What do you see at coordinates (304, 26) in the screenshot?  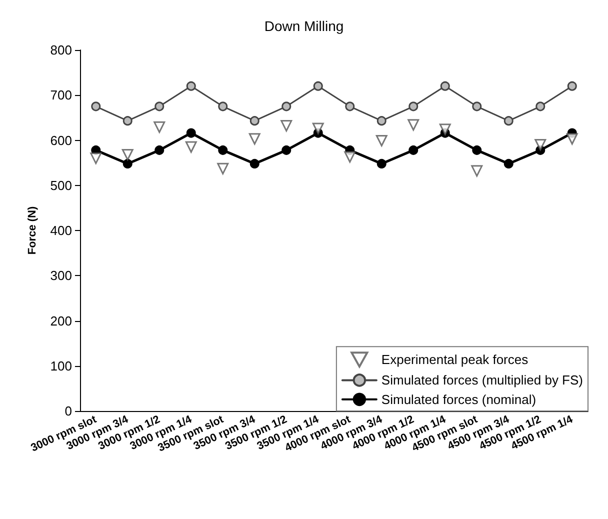 I see `chart-title: Down Milling` at bounding box center [304, 26].